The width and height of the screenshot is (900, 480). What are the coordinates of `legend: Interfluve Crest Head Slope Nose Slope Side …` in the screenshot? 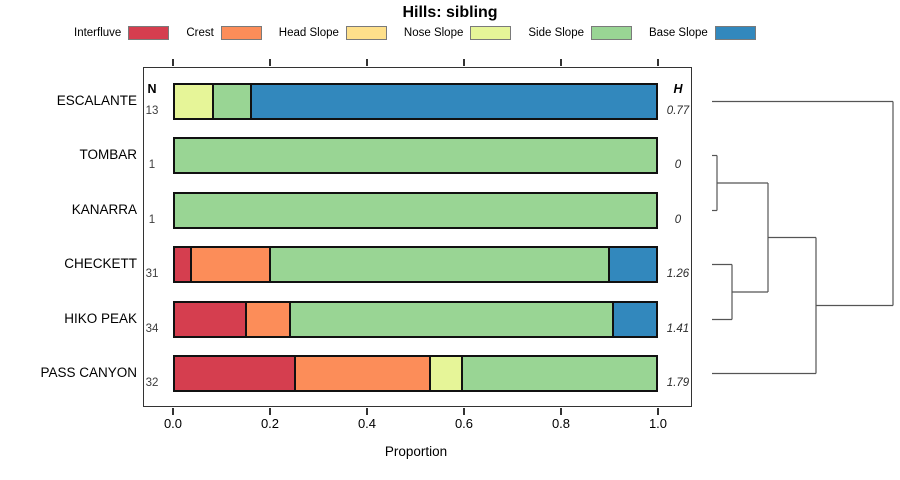 It's located at (415, 33).